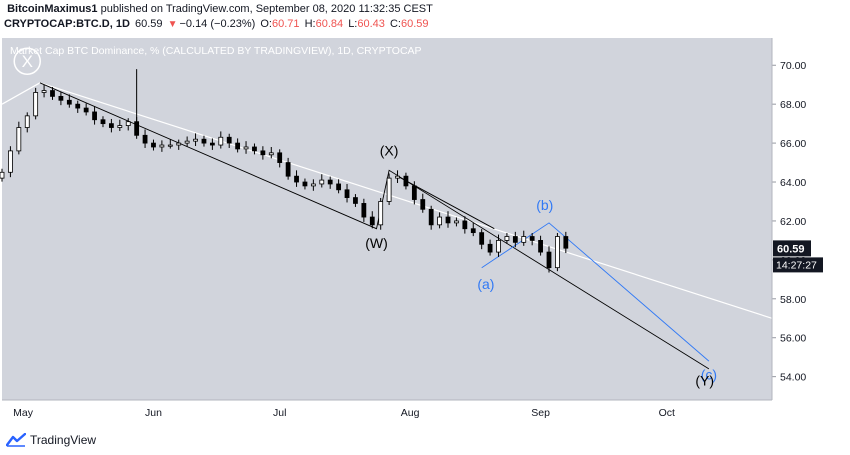  I want to click on countdown-value: 14:27:27, so click(796, 265).